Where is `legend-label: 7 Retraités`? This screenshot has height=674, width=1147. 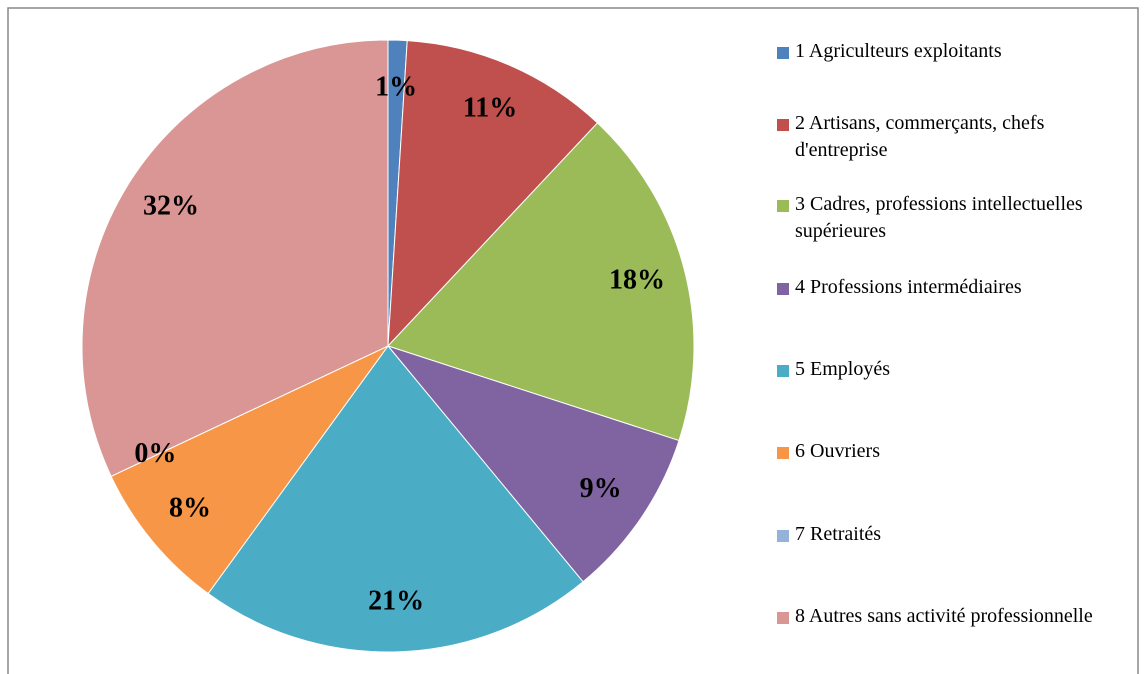 legend-label: 7 Retraités is located at coordinates (838, 534).